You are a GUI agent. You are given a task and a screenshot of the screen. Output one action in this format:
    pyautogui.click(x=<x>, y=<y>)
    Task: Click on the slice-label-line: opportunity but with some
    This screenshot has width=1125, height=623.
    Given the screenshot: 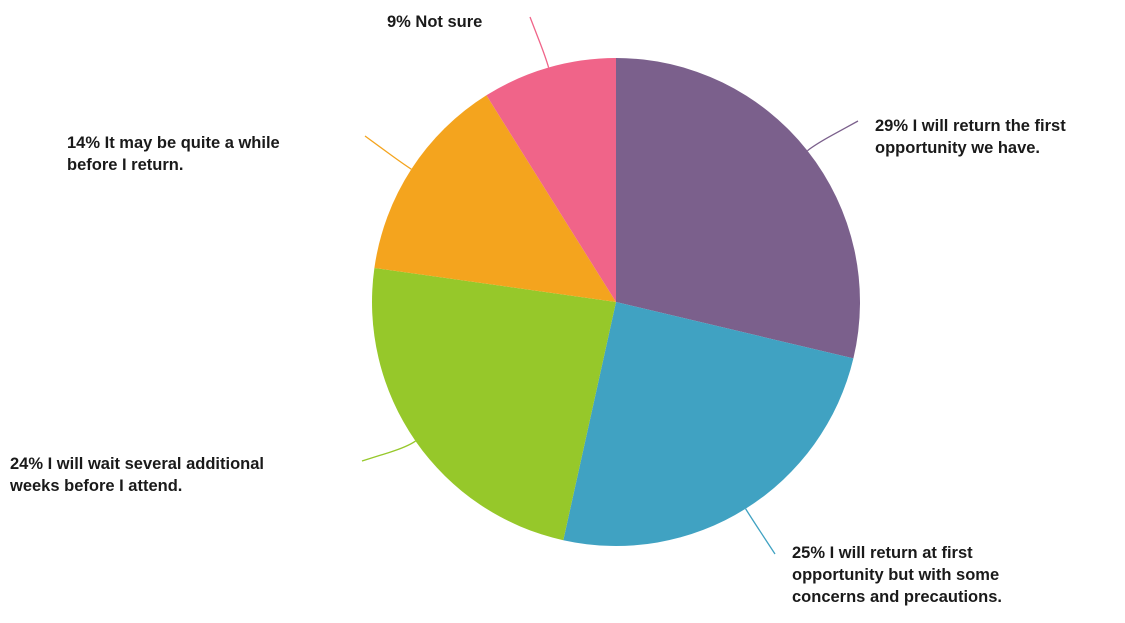 What is the action you would take?
    pyautogui.click(x=895, y=575)
    